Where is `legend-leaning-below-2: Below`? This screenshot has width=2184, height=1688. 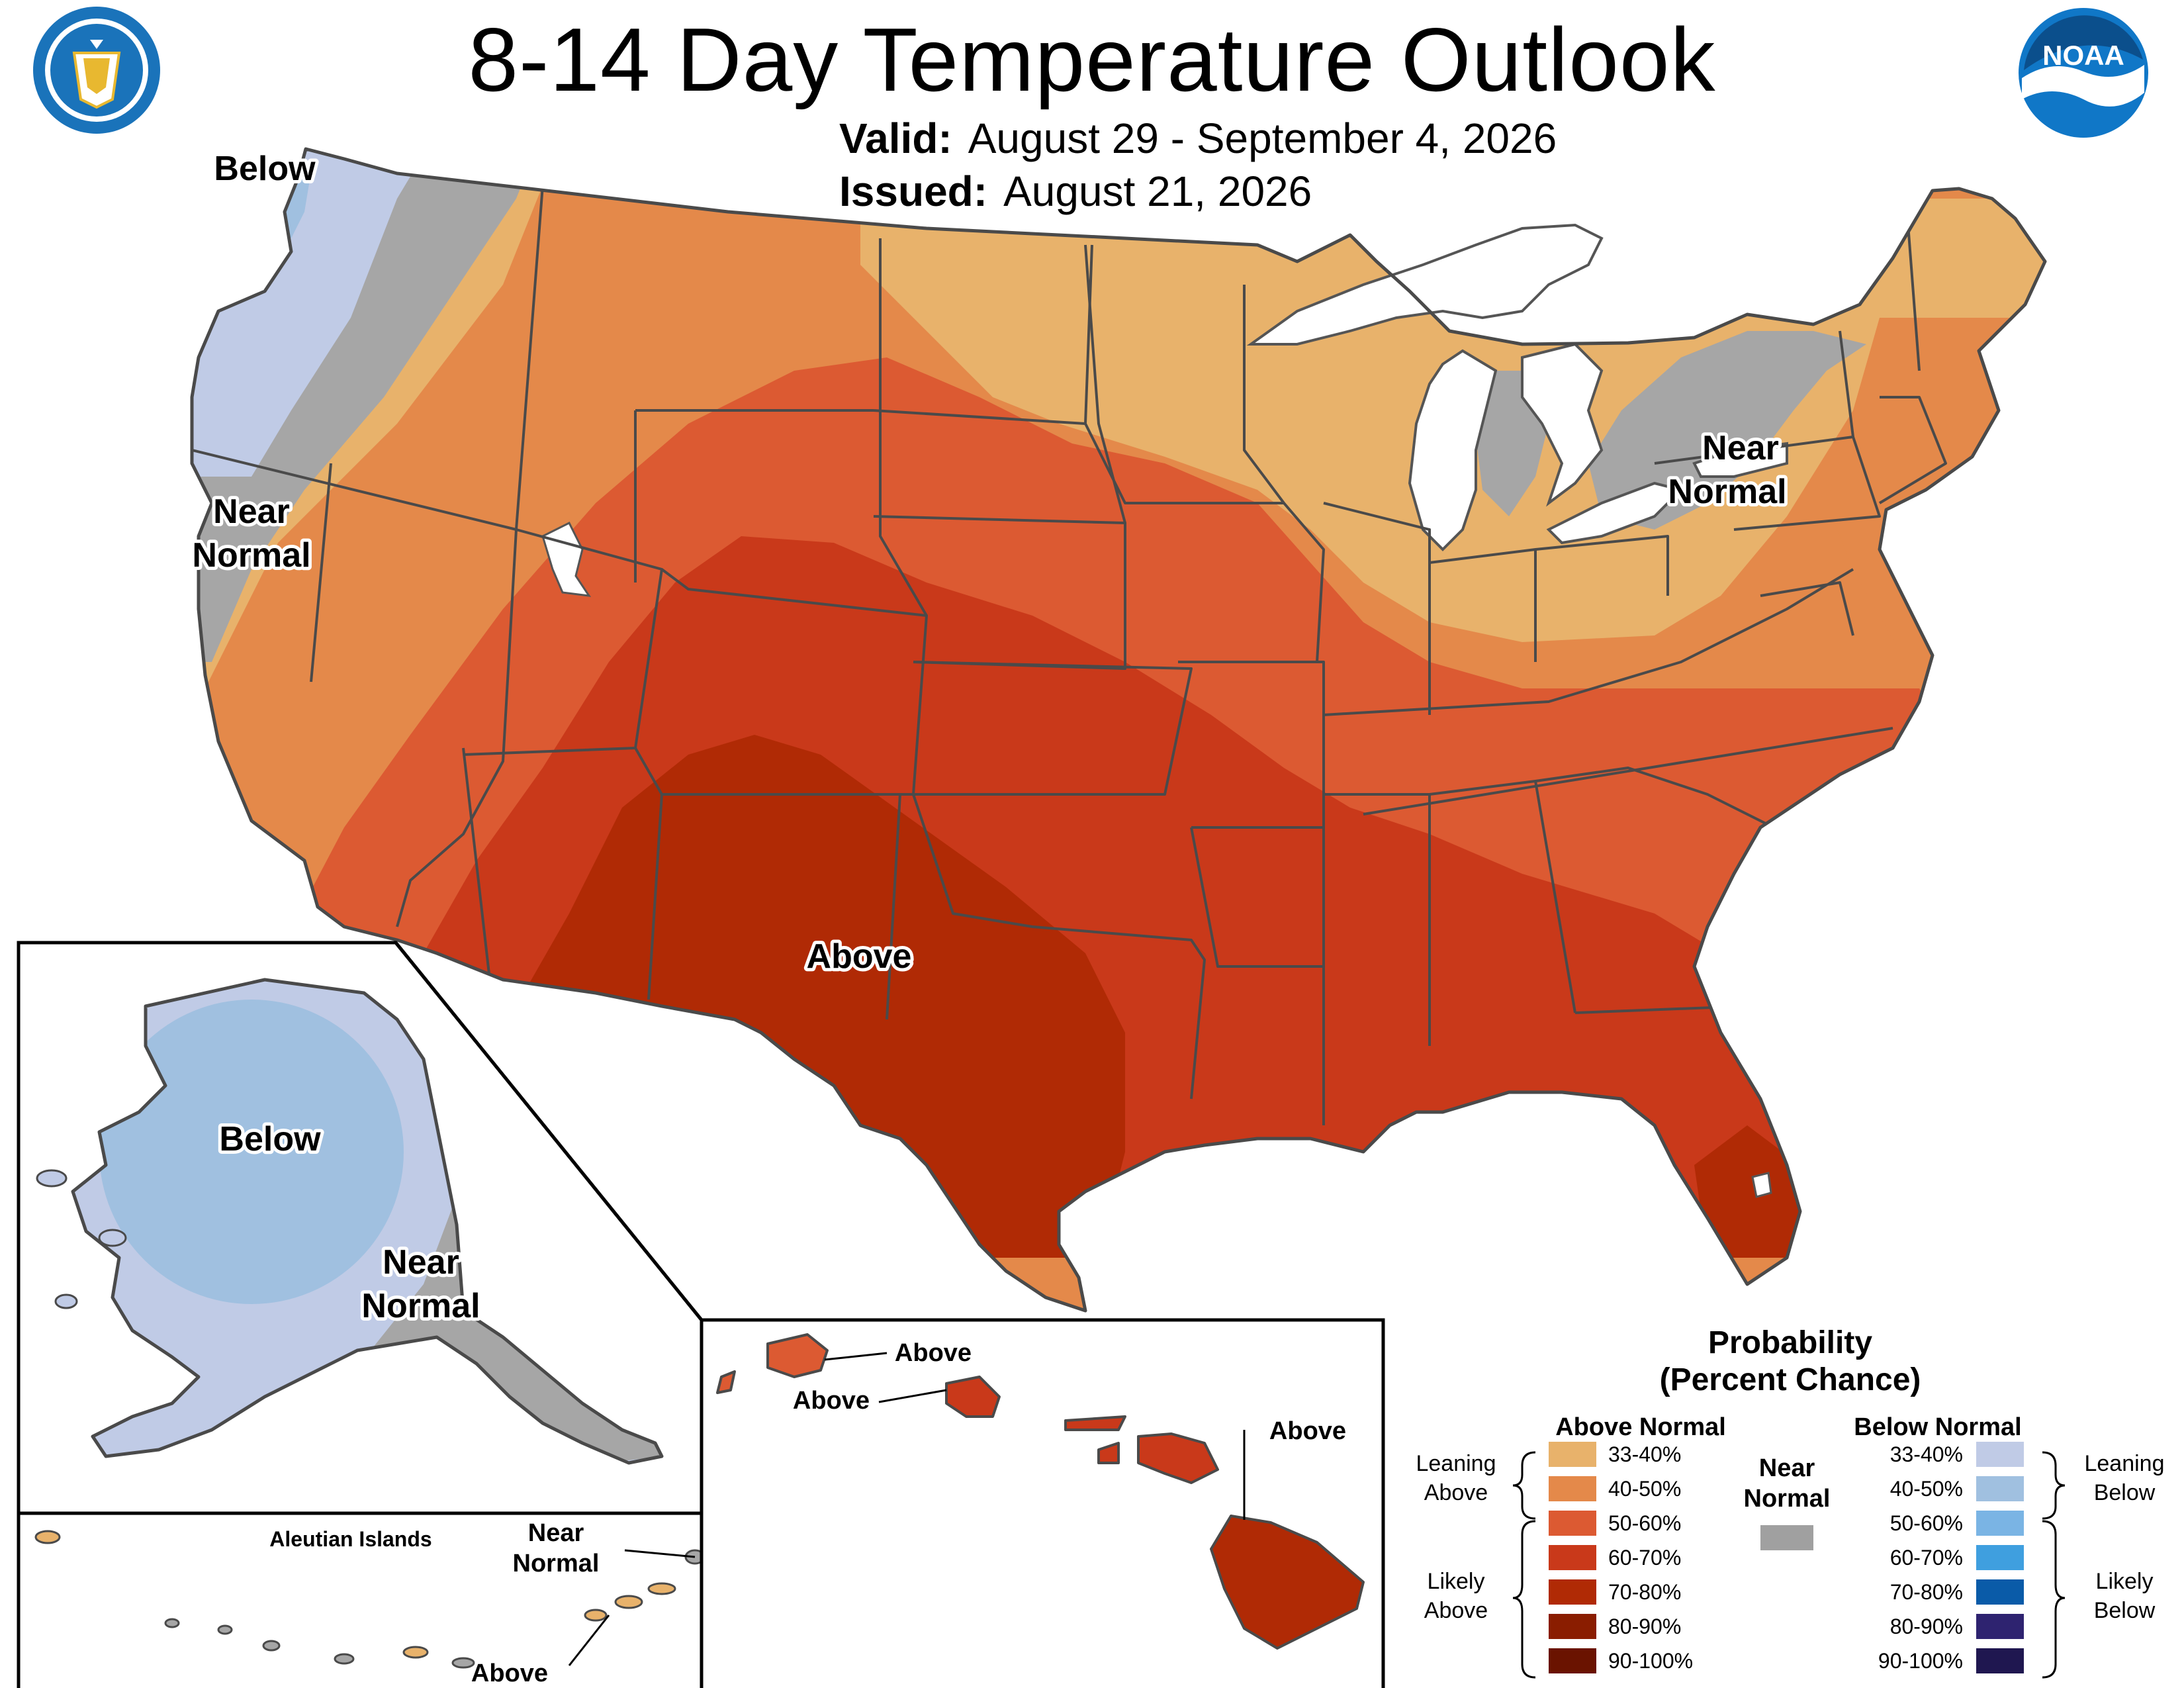 legend-leaning-below-2: Below is located at coordinates (2125, 1492).